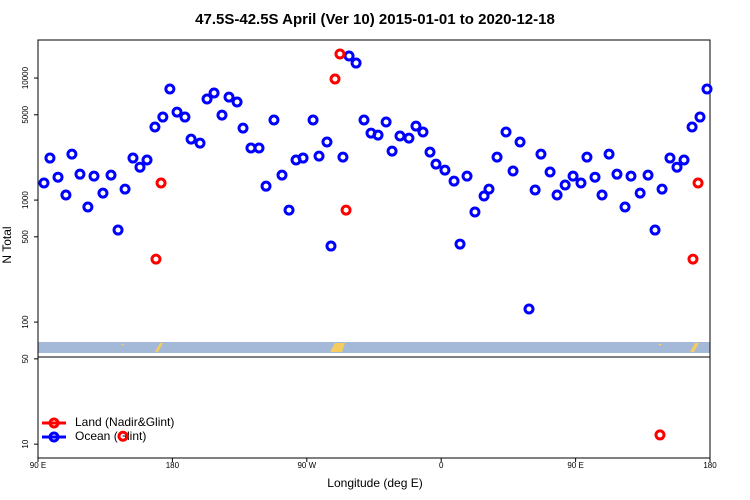 The height and width of the screenshot is (500, 750). What do you see at coordinates (25, 358) in the screenshot?
I see `y-tick-label: 50` at bounding box center [25, 358].